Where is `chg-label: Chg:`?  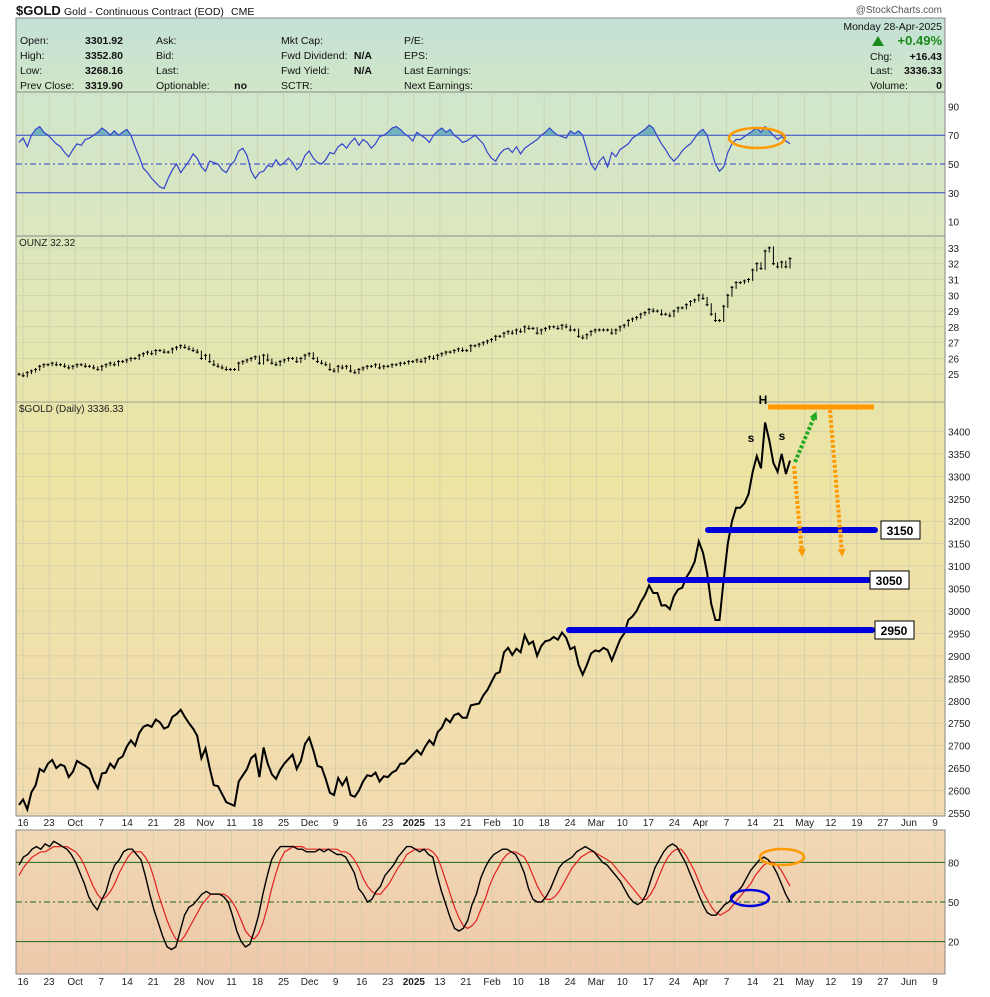
chg-label: Chg: is located at coordinates (881, 57).